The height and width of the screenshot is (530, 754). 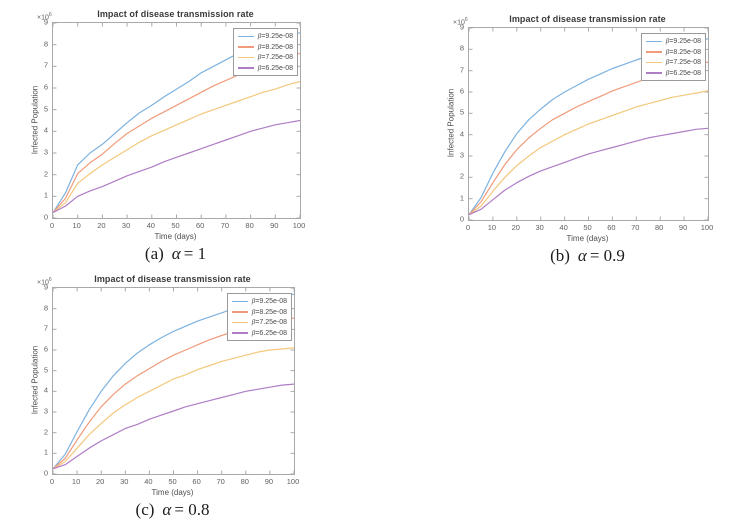 I want to click on legend-entry: β=8.25e-08, so click(x=673, y=52).